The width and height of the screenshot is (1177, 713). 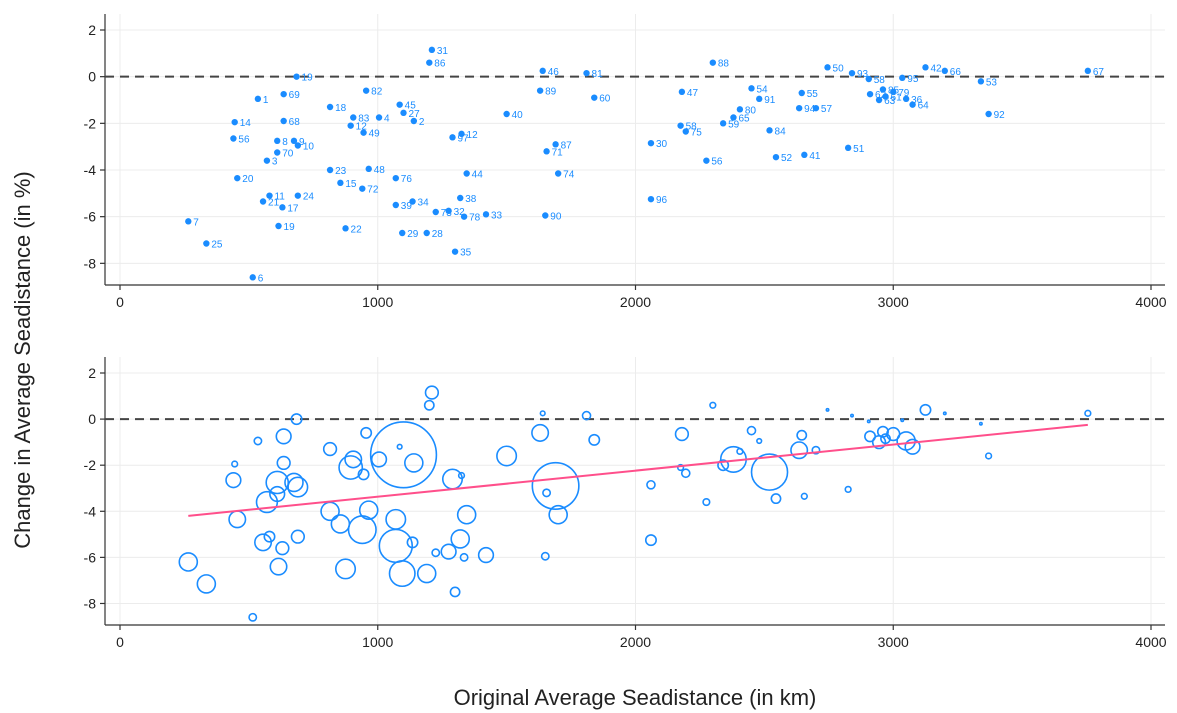 I want to click on y-axis-label: Change in Average Seadistance (in %), so click(x=22, y=360).